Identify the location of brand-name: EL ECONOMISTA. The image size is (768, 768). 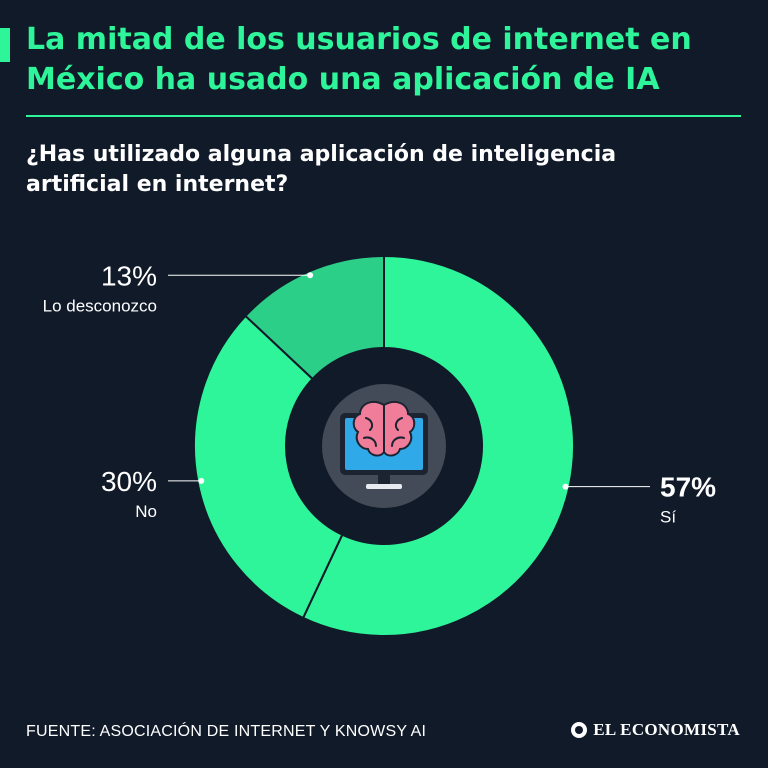
(666, 729).